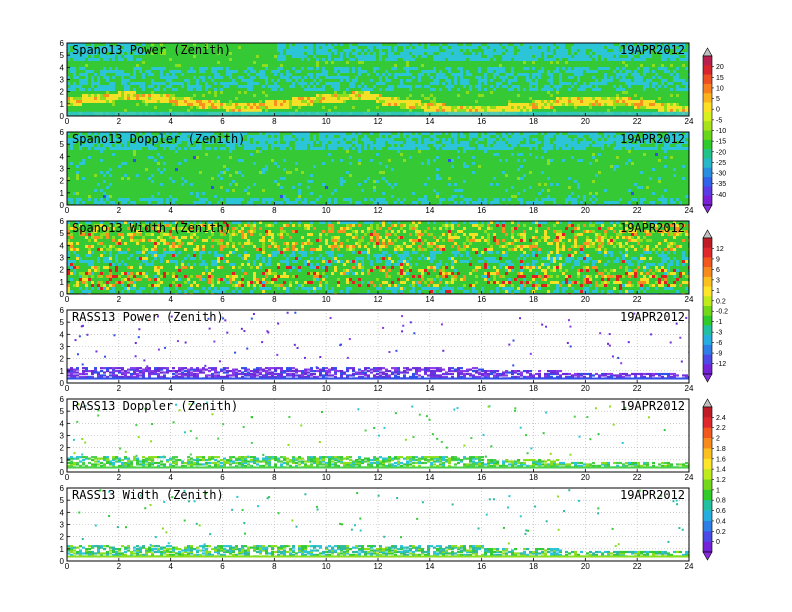 This screenshot has width=792, height=612. I want to click on y-tick-label: 1, so click(62, 104).